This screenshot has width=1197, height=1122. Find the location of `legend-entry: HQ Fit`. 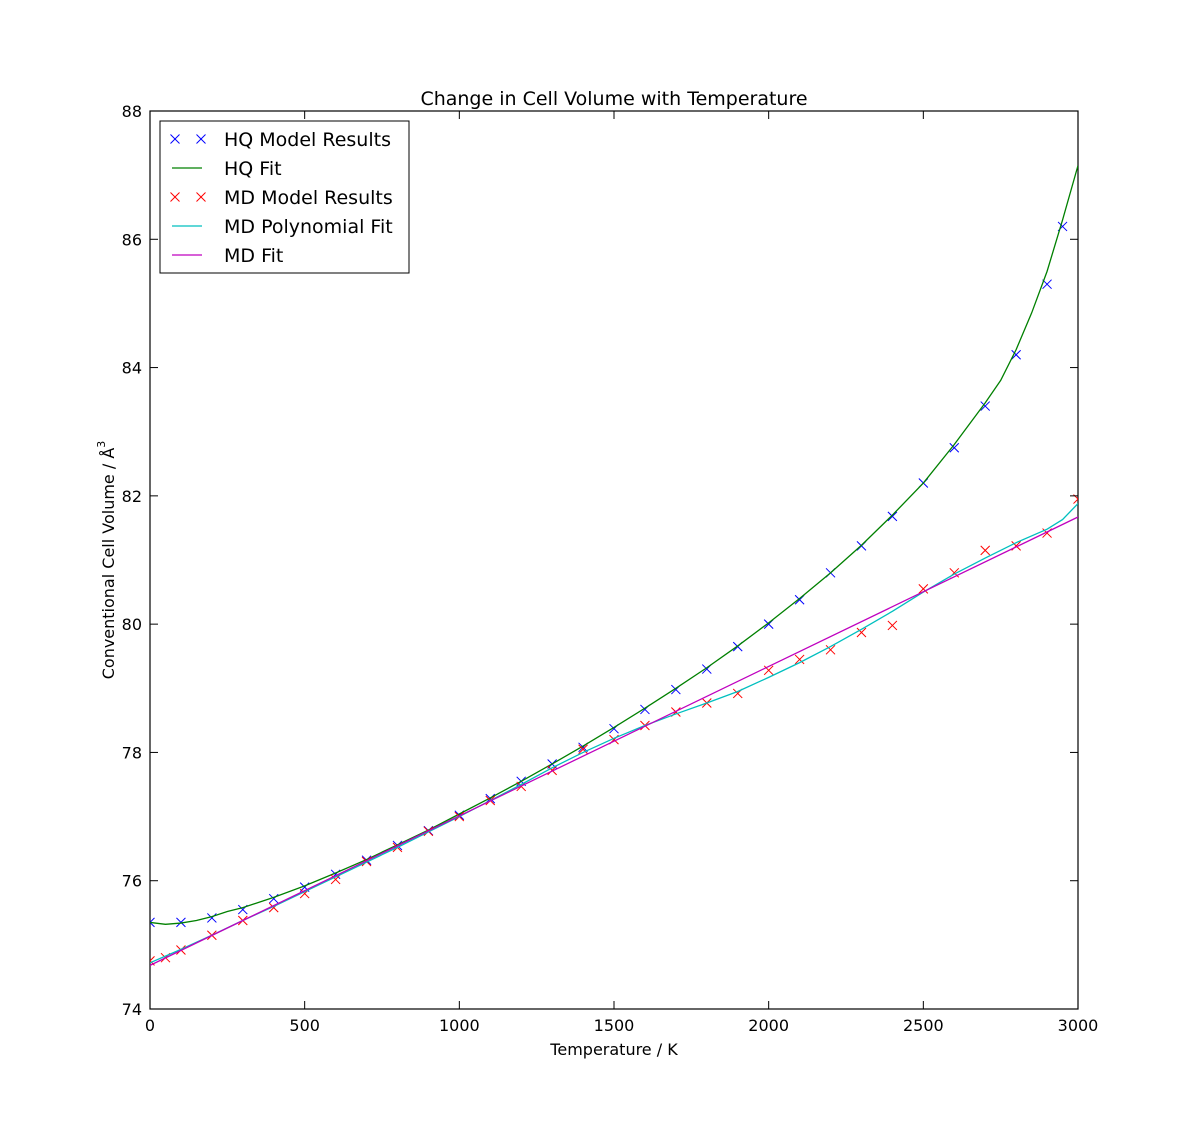

legend-entry: HQ Fit is located at coordinates (227, 169).